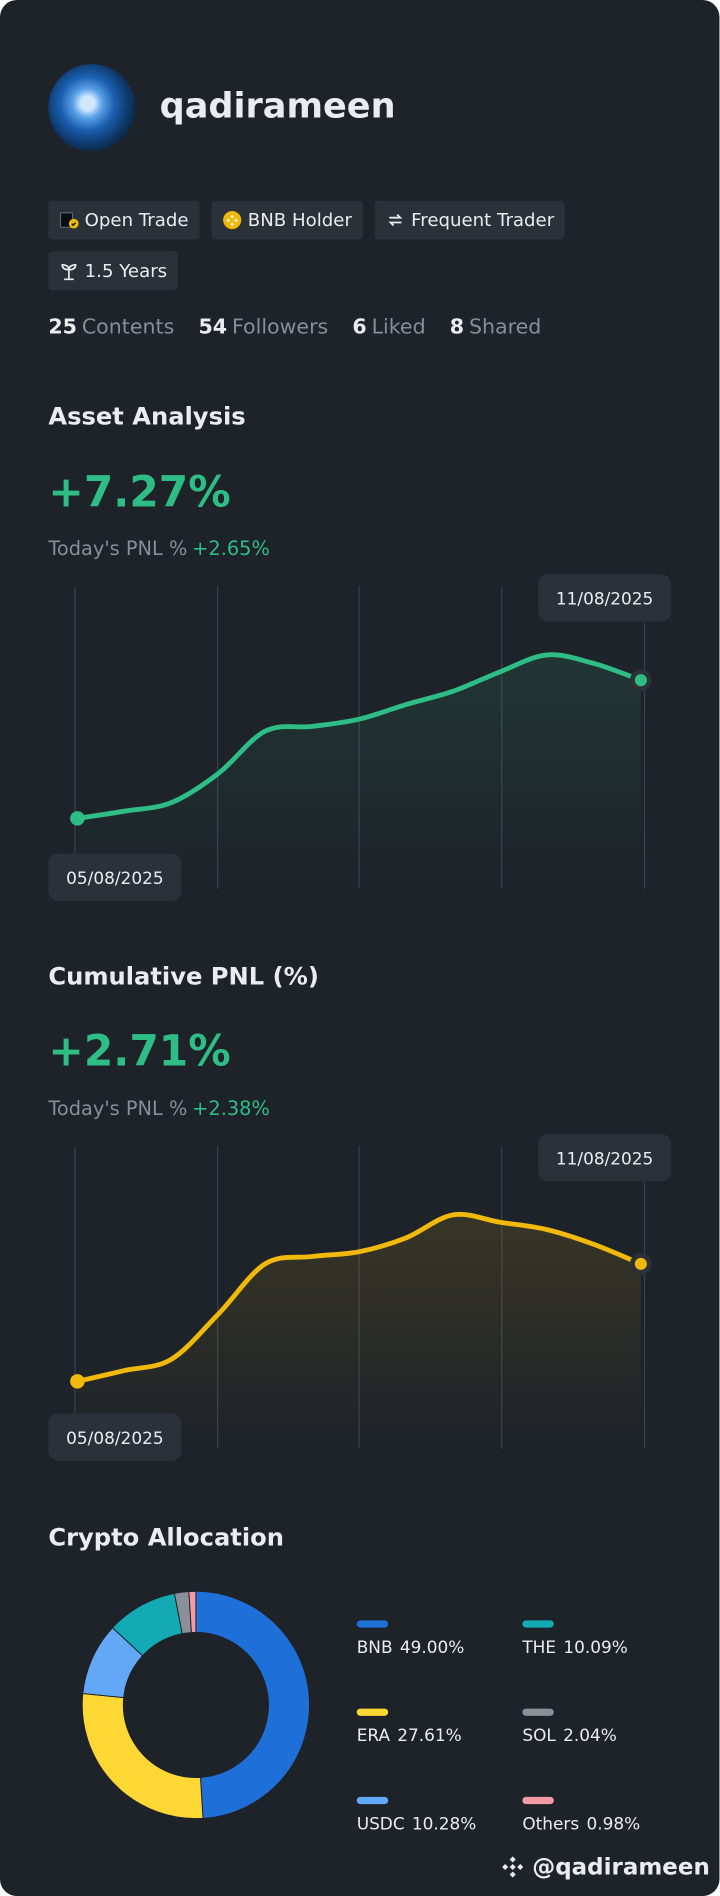 This screenshot has height=1896, width=720. Describe the element at coordinates (590, 1735) in the screenshot. I see `legend-value: 2.04%` at that location.